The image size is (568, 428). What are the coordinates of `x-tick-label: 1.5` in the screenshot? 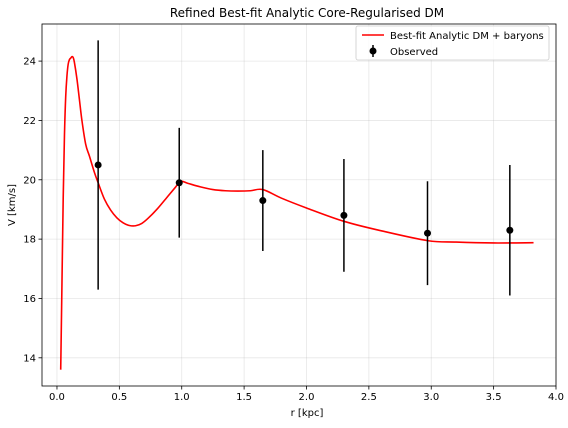 It's located at (244, 397).